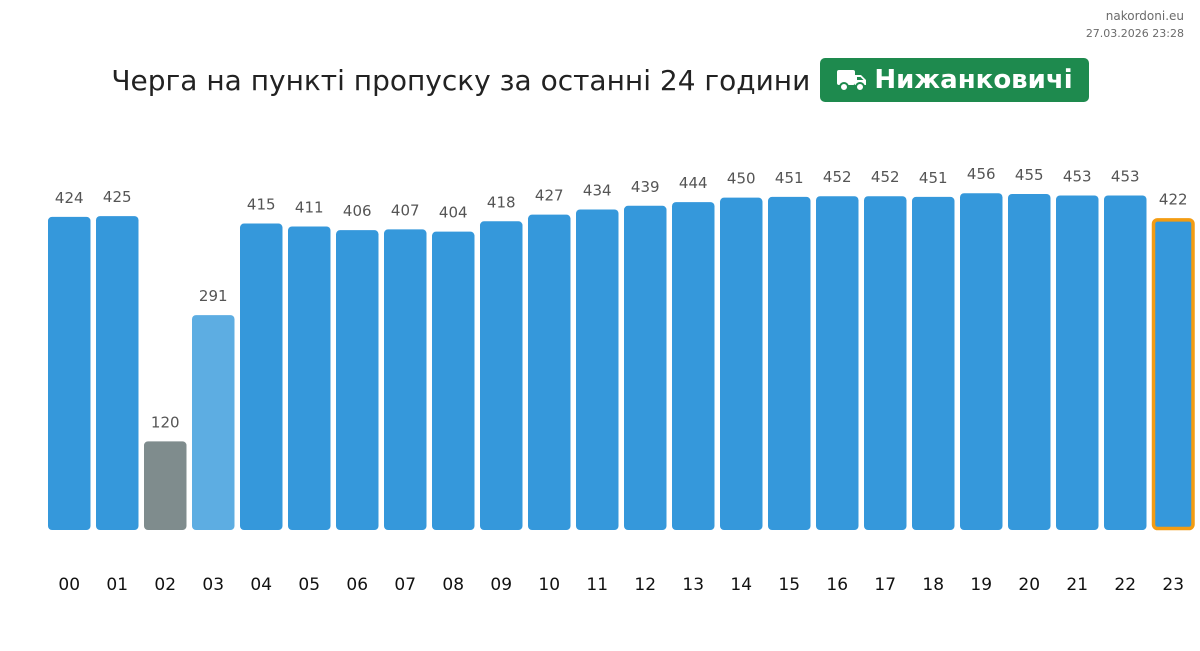 Image resolution: width=1200 pixels, height=651 pixels. I want to click on value-label-23: 422, so click(1173, 199).